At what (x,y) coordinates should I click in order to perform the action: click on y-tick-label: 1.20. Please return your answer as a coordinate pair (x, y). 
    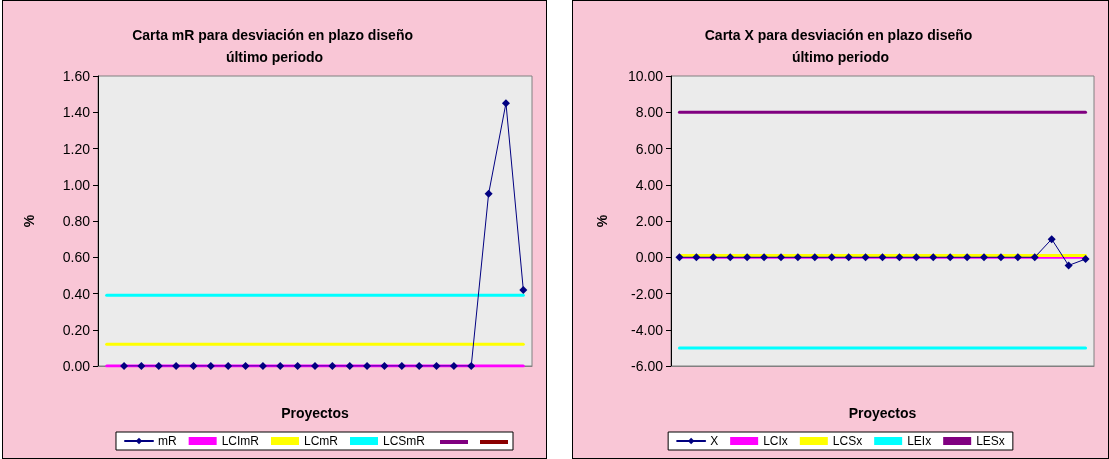
    Looking at the image, I should click on (76, 148).